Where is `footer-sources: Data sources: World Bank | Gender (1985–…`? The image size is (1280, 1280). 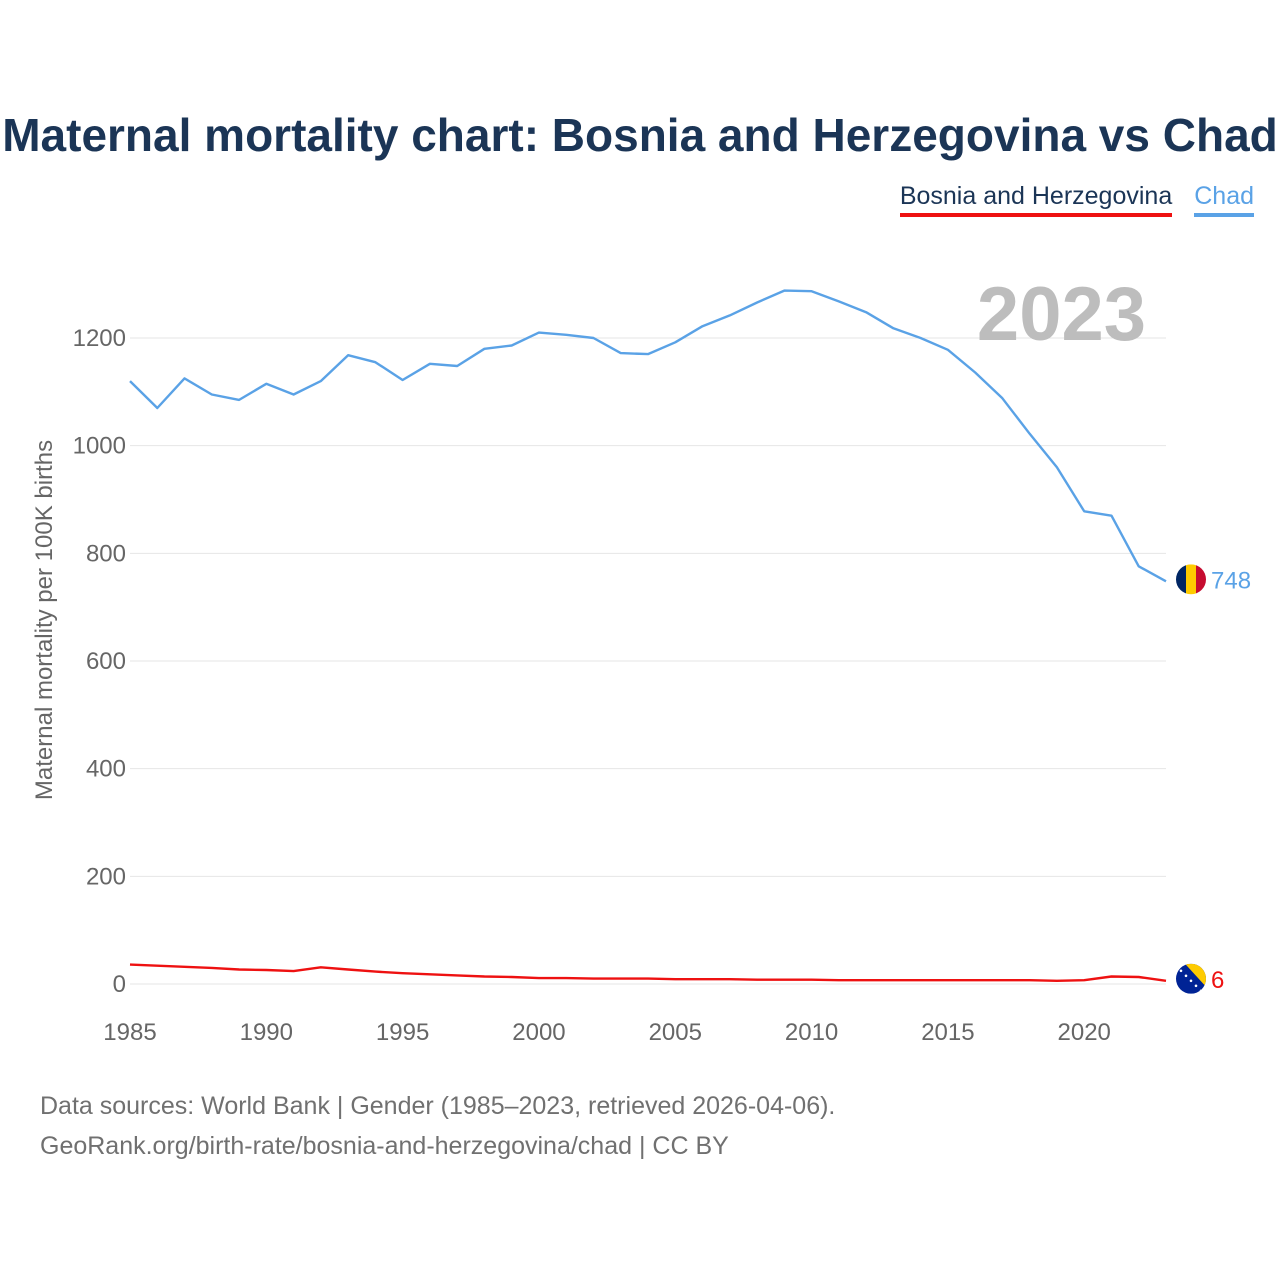
footer-sources: Data sources: World Bank | Gender (1985–… is located at coordinates (438, 1106).